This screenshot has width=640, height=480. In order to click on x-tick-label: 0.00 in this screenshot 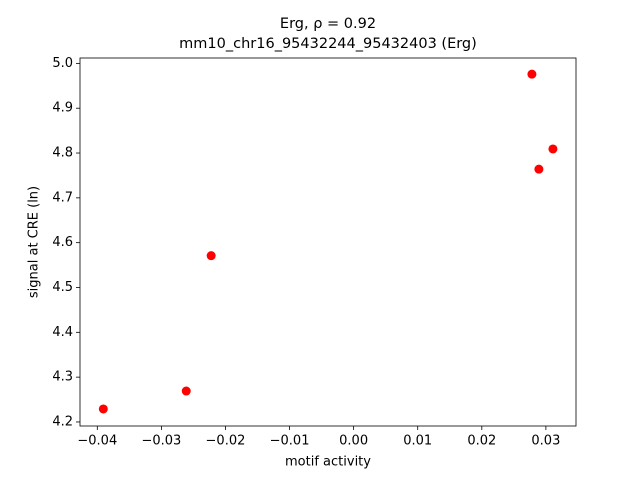, I will do `click(353, 441)`.